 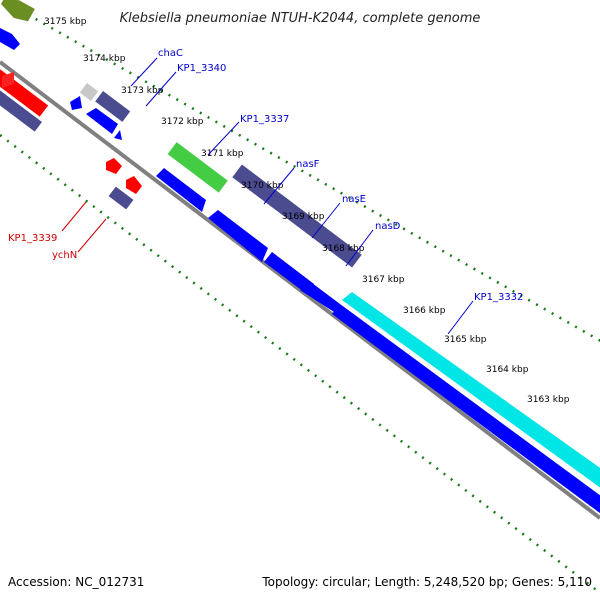 I want to click on feature-blue-partial, so click(x=10, y=39).